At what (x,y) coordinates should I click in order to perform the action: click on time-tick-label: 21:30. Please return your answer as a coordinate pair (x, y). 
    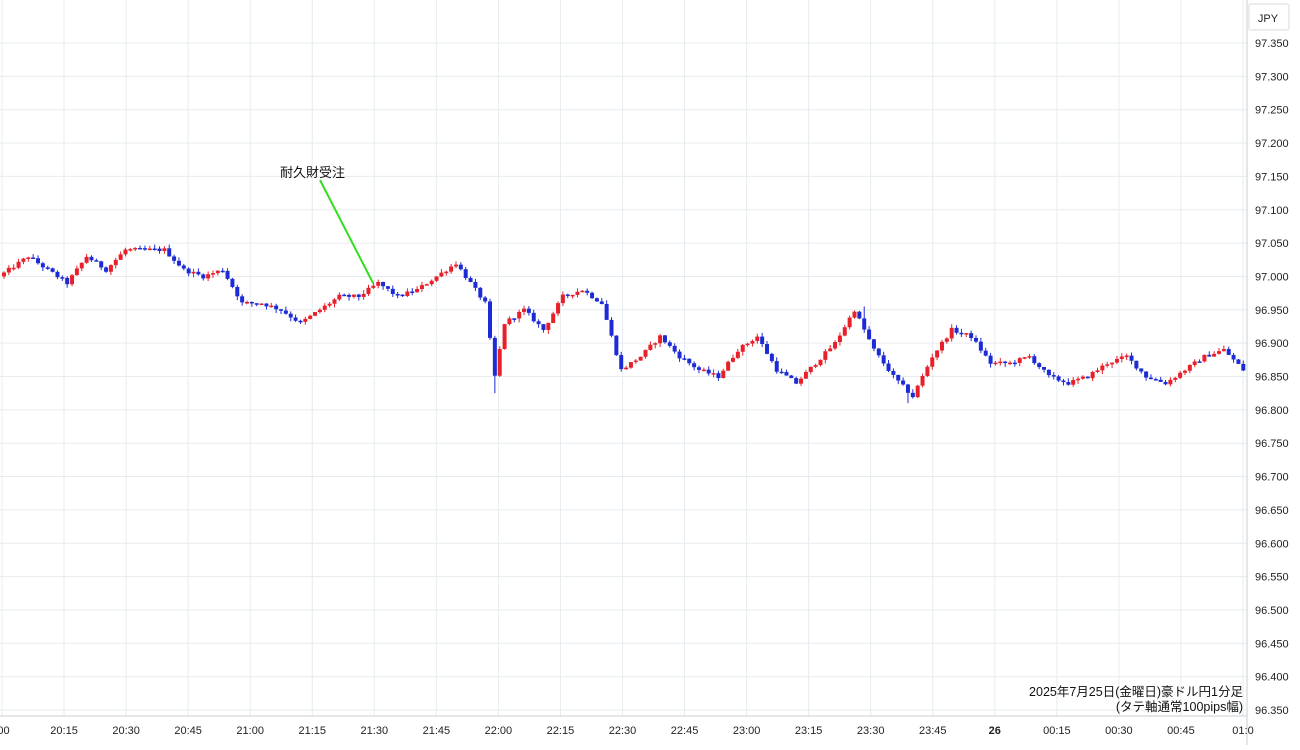
    Looking at the image, I should click on (375, 731).